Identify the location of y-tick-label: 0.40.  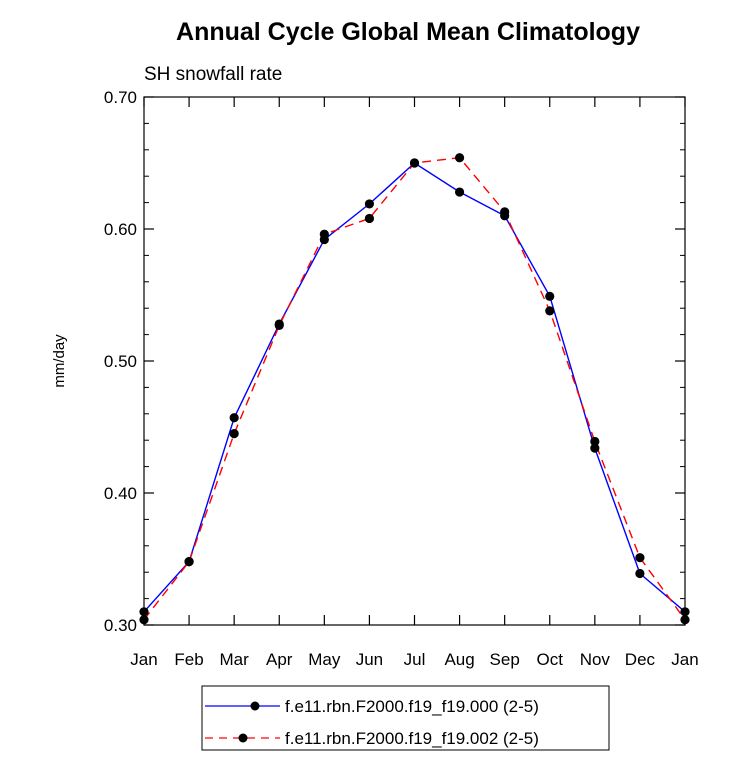
(120, 493).